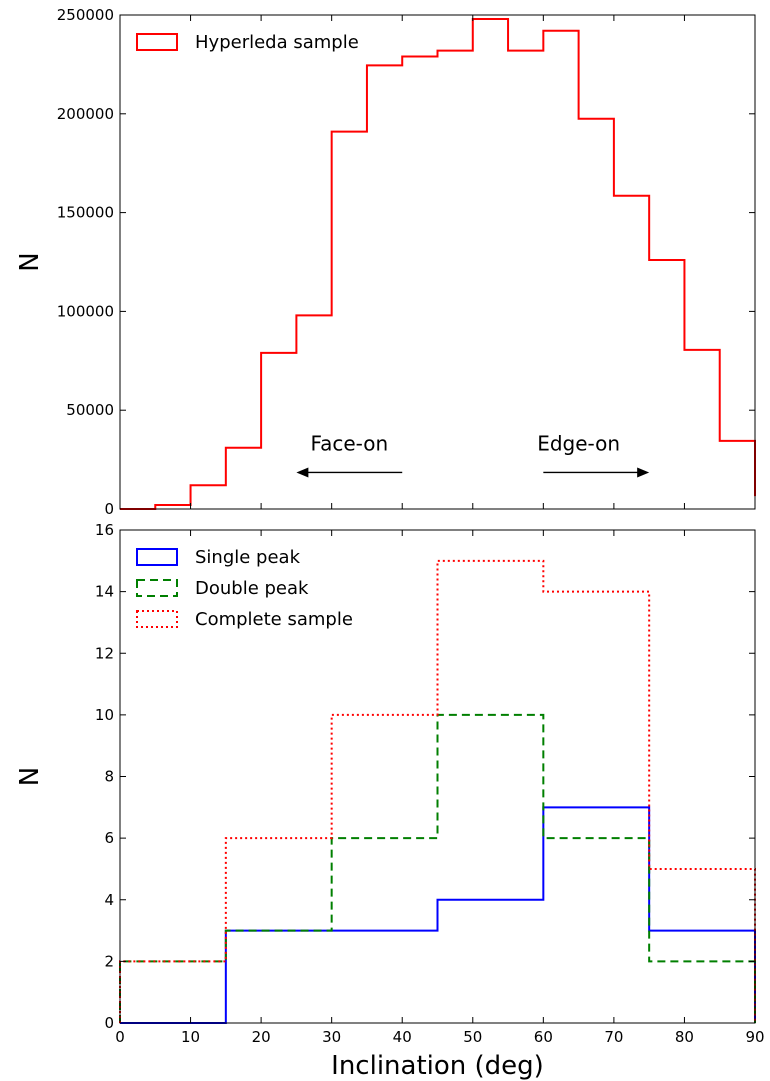 The height and width of the screenshot is (1081, 770). Describe the element at coordinates (578, 444) in the screenshot. I see `annotation-label: Edge-on` at that location.